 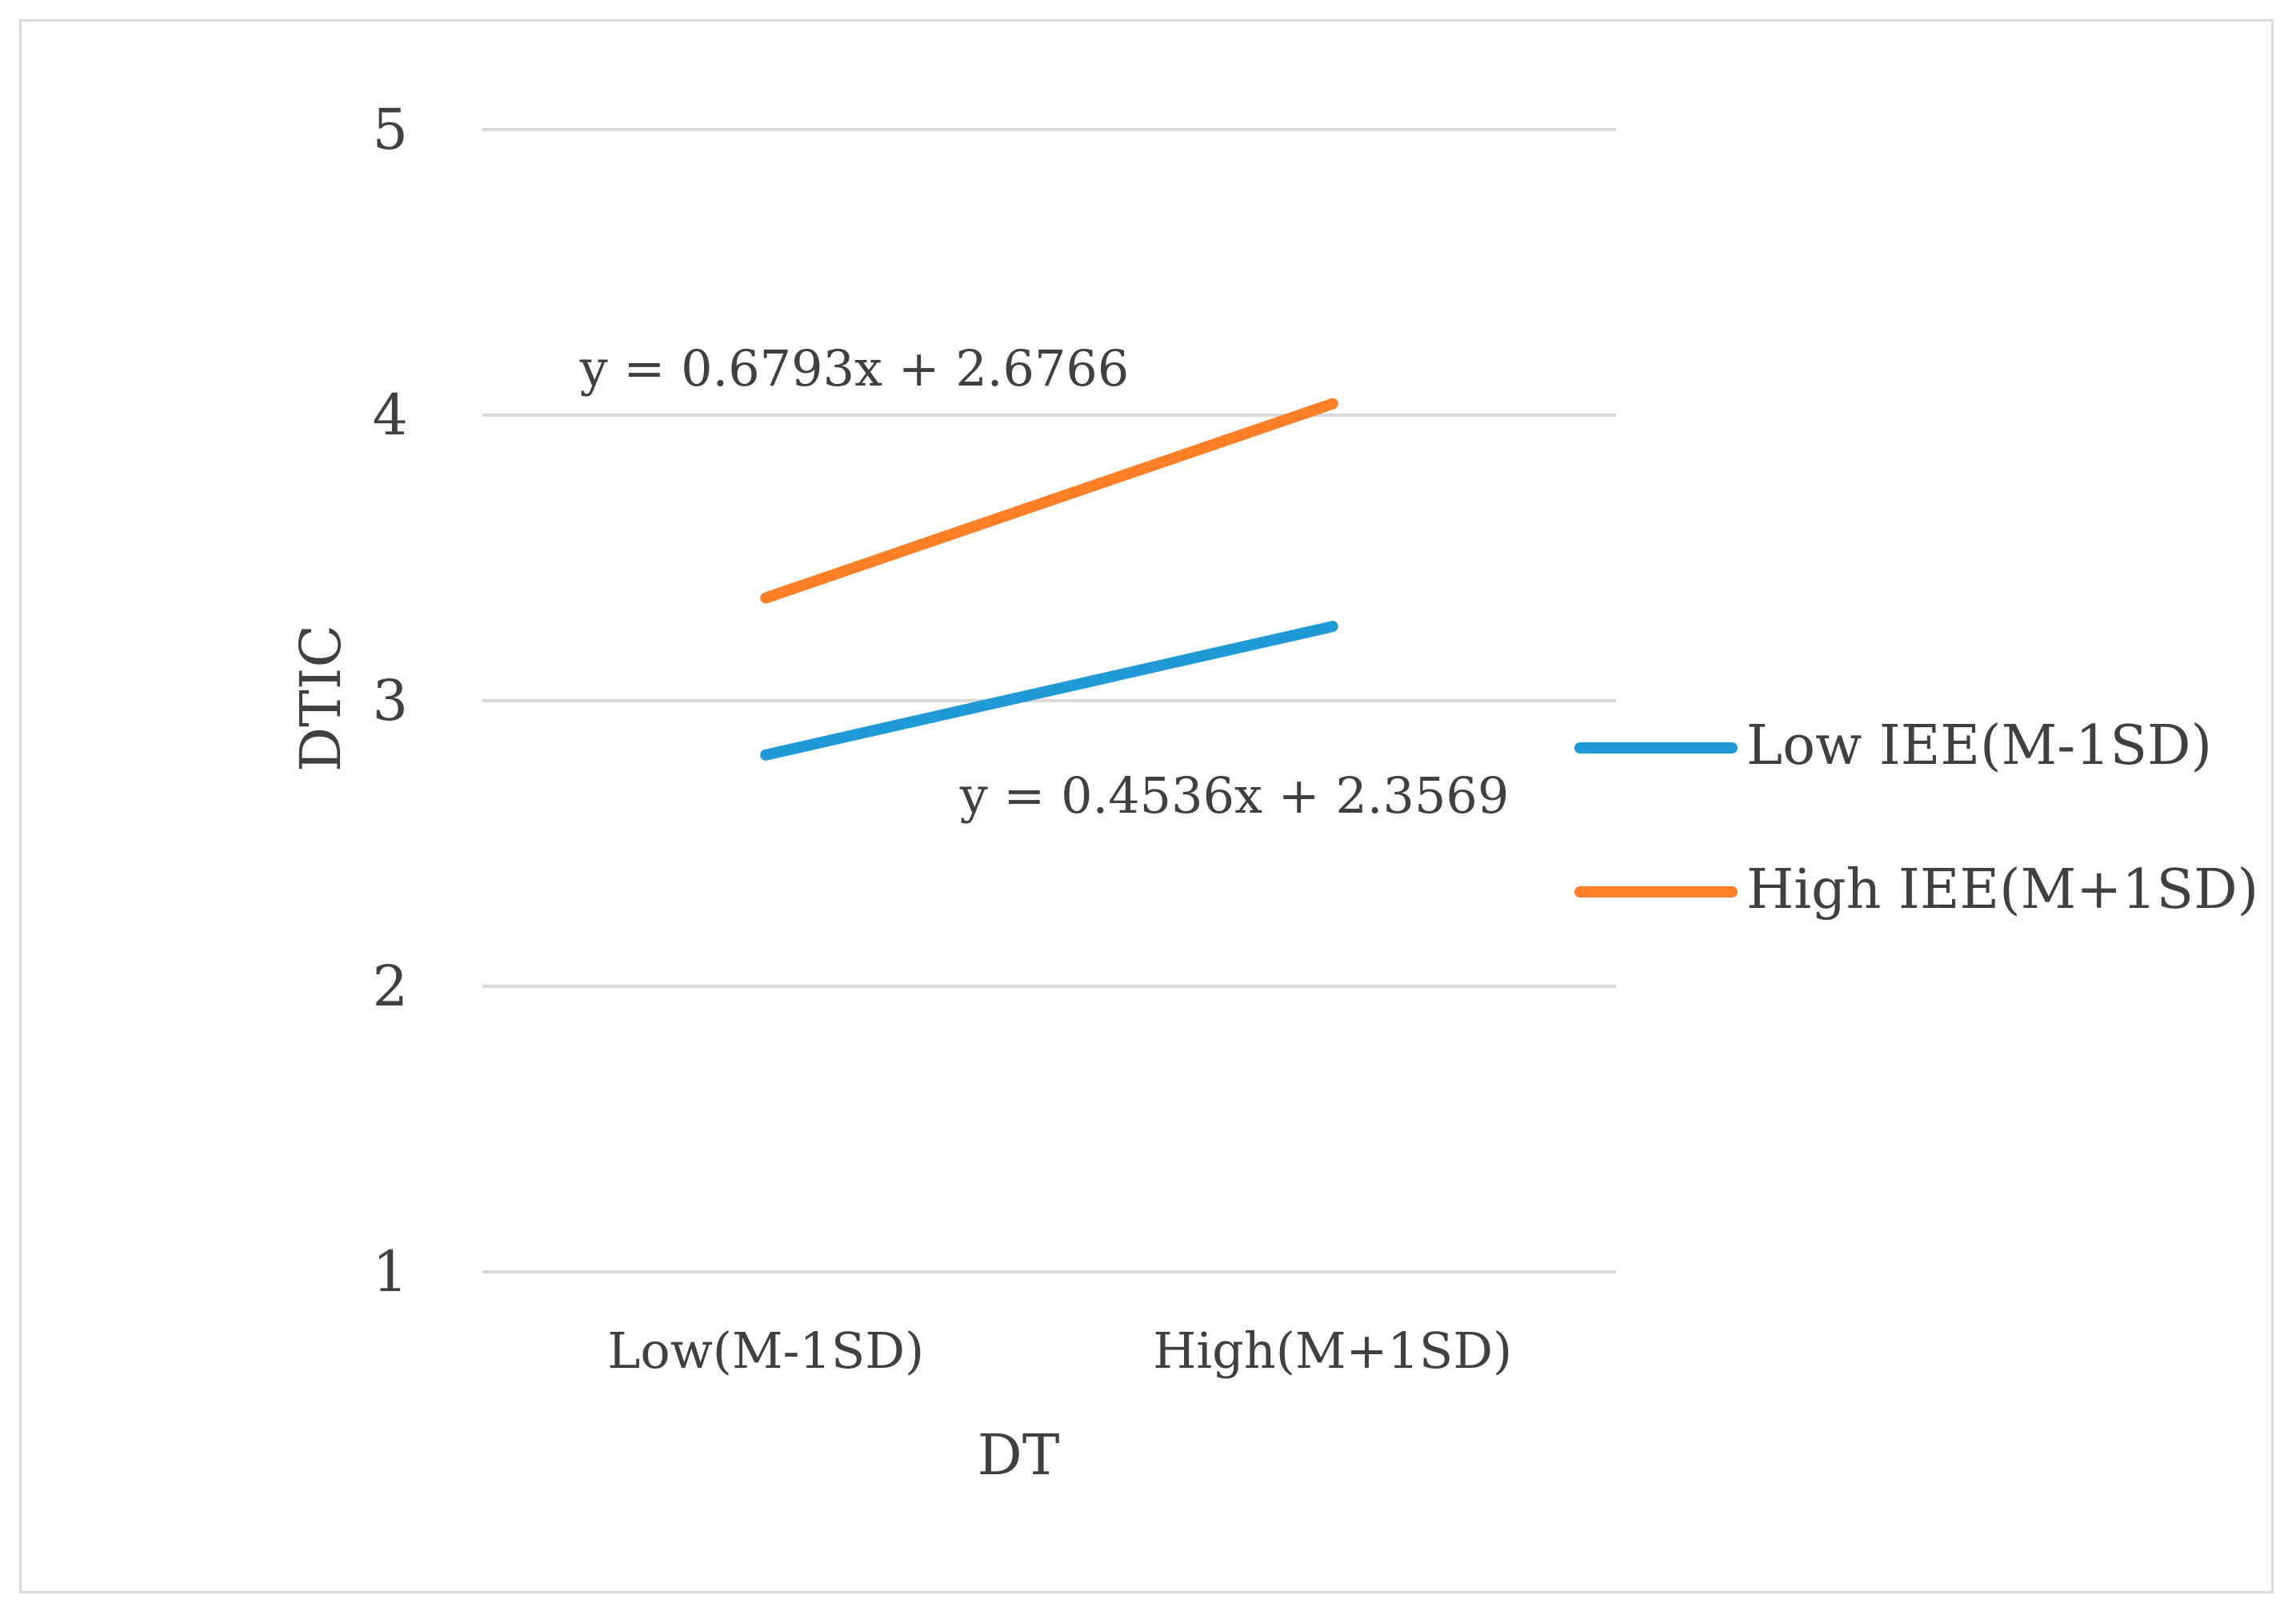 I want to click on x-axis-ticks: Low(M-1SD) High(M+1SD), so click(x=1059, y=1350).